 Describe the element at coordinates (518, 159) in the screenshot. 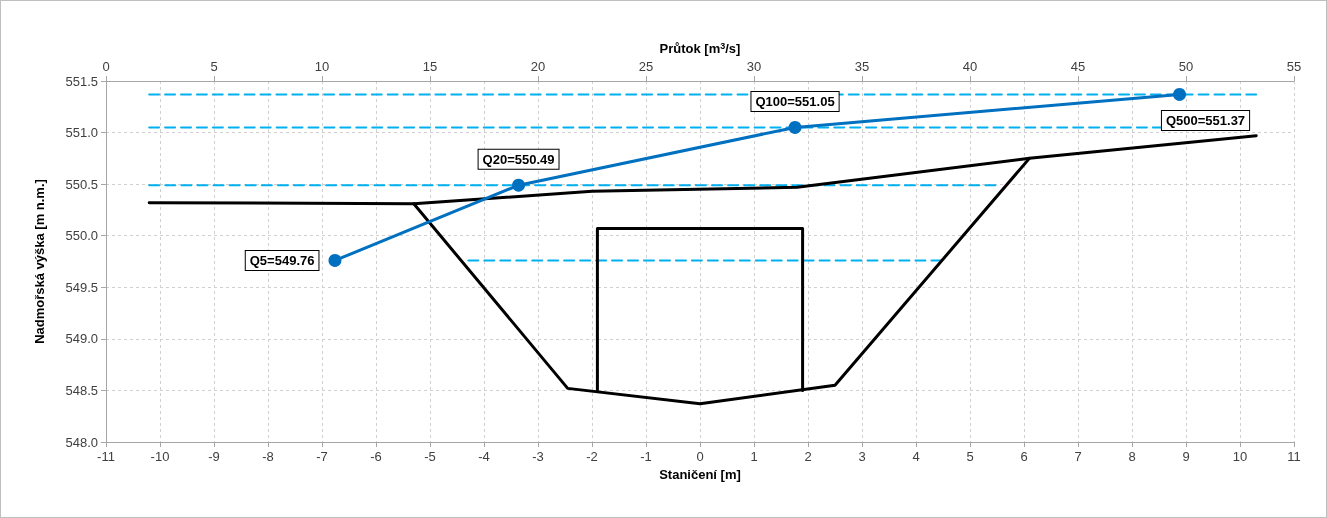

I see `data-label: Q20=550.49` at that location.